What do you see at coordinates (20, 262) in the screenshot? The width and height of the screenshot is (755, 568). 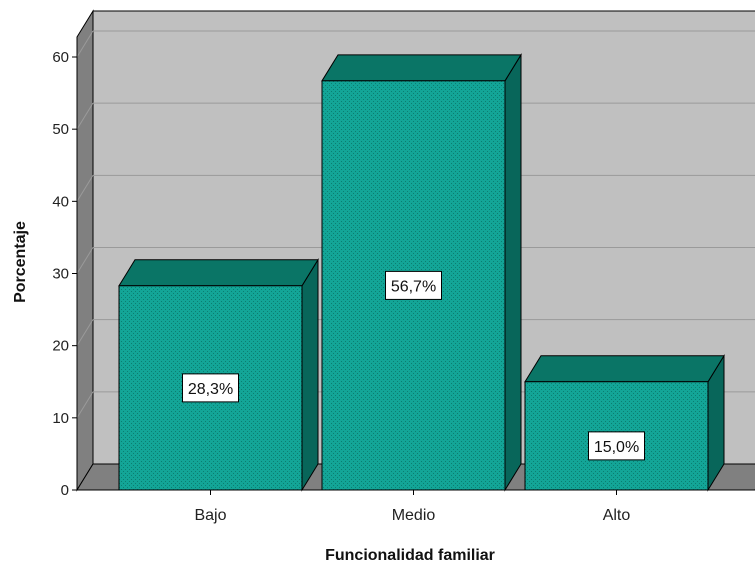 I see `y-axis-title: Porcentaje` at bounding box center [20, 262].